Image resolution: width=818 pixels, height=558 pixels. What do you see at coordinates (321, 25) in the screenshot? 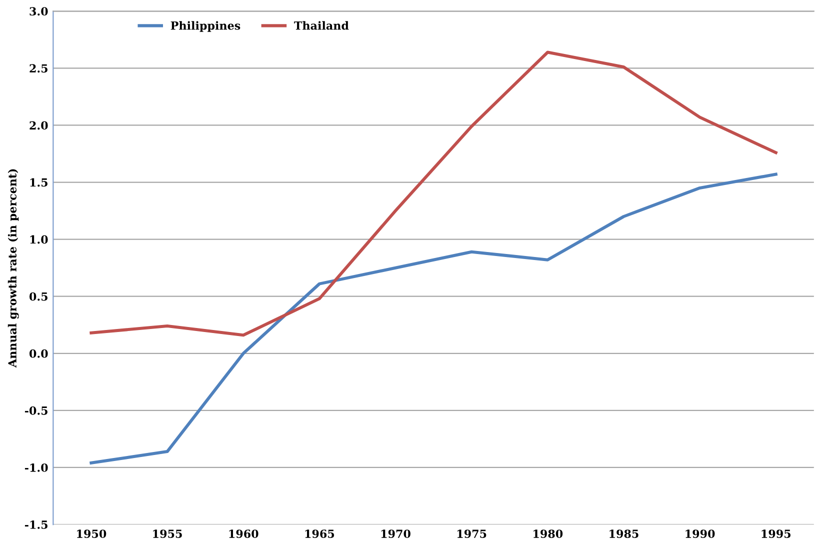
I see `legend-label: Thailand` at bounding box center [321, 25].